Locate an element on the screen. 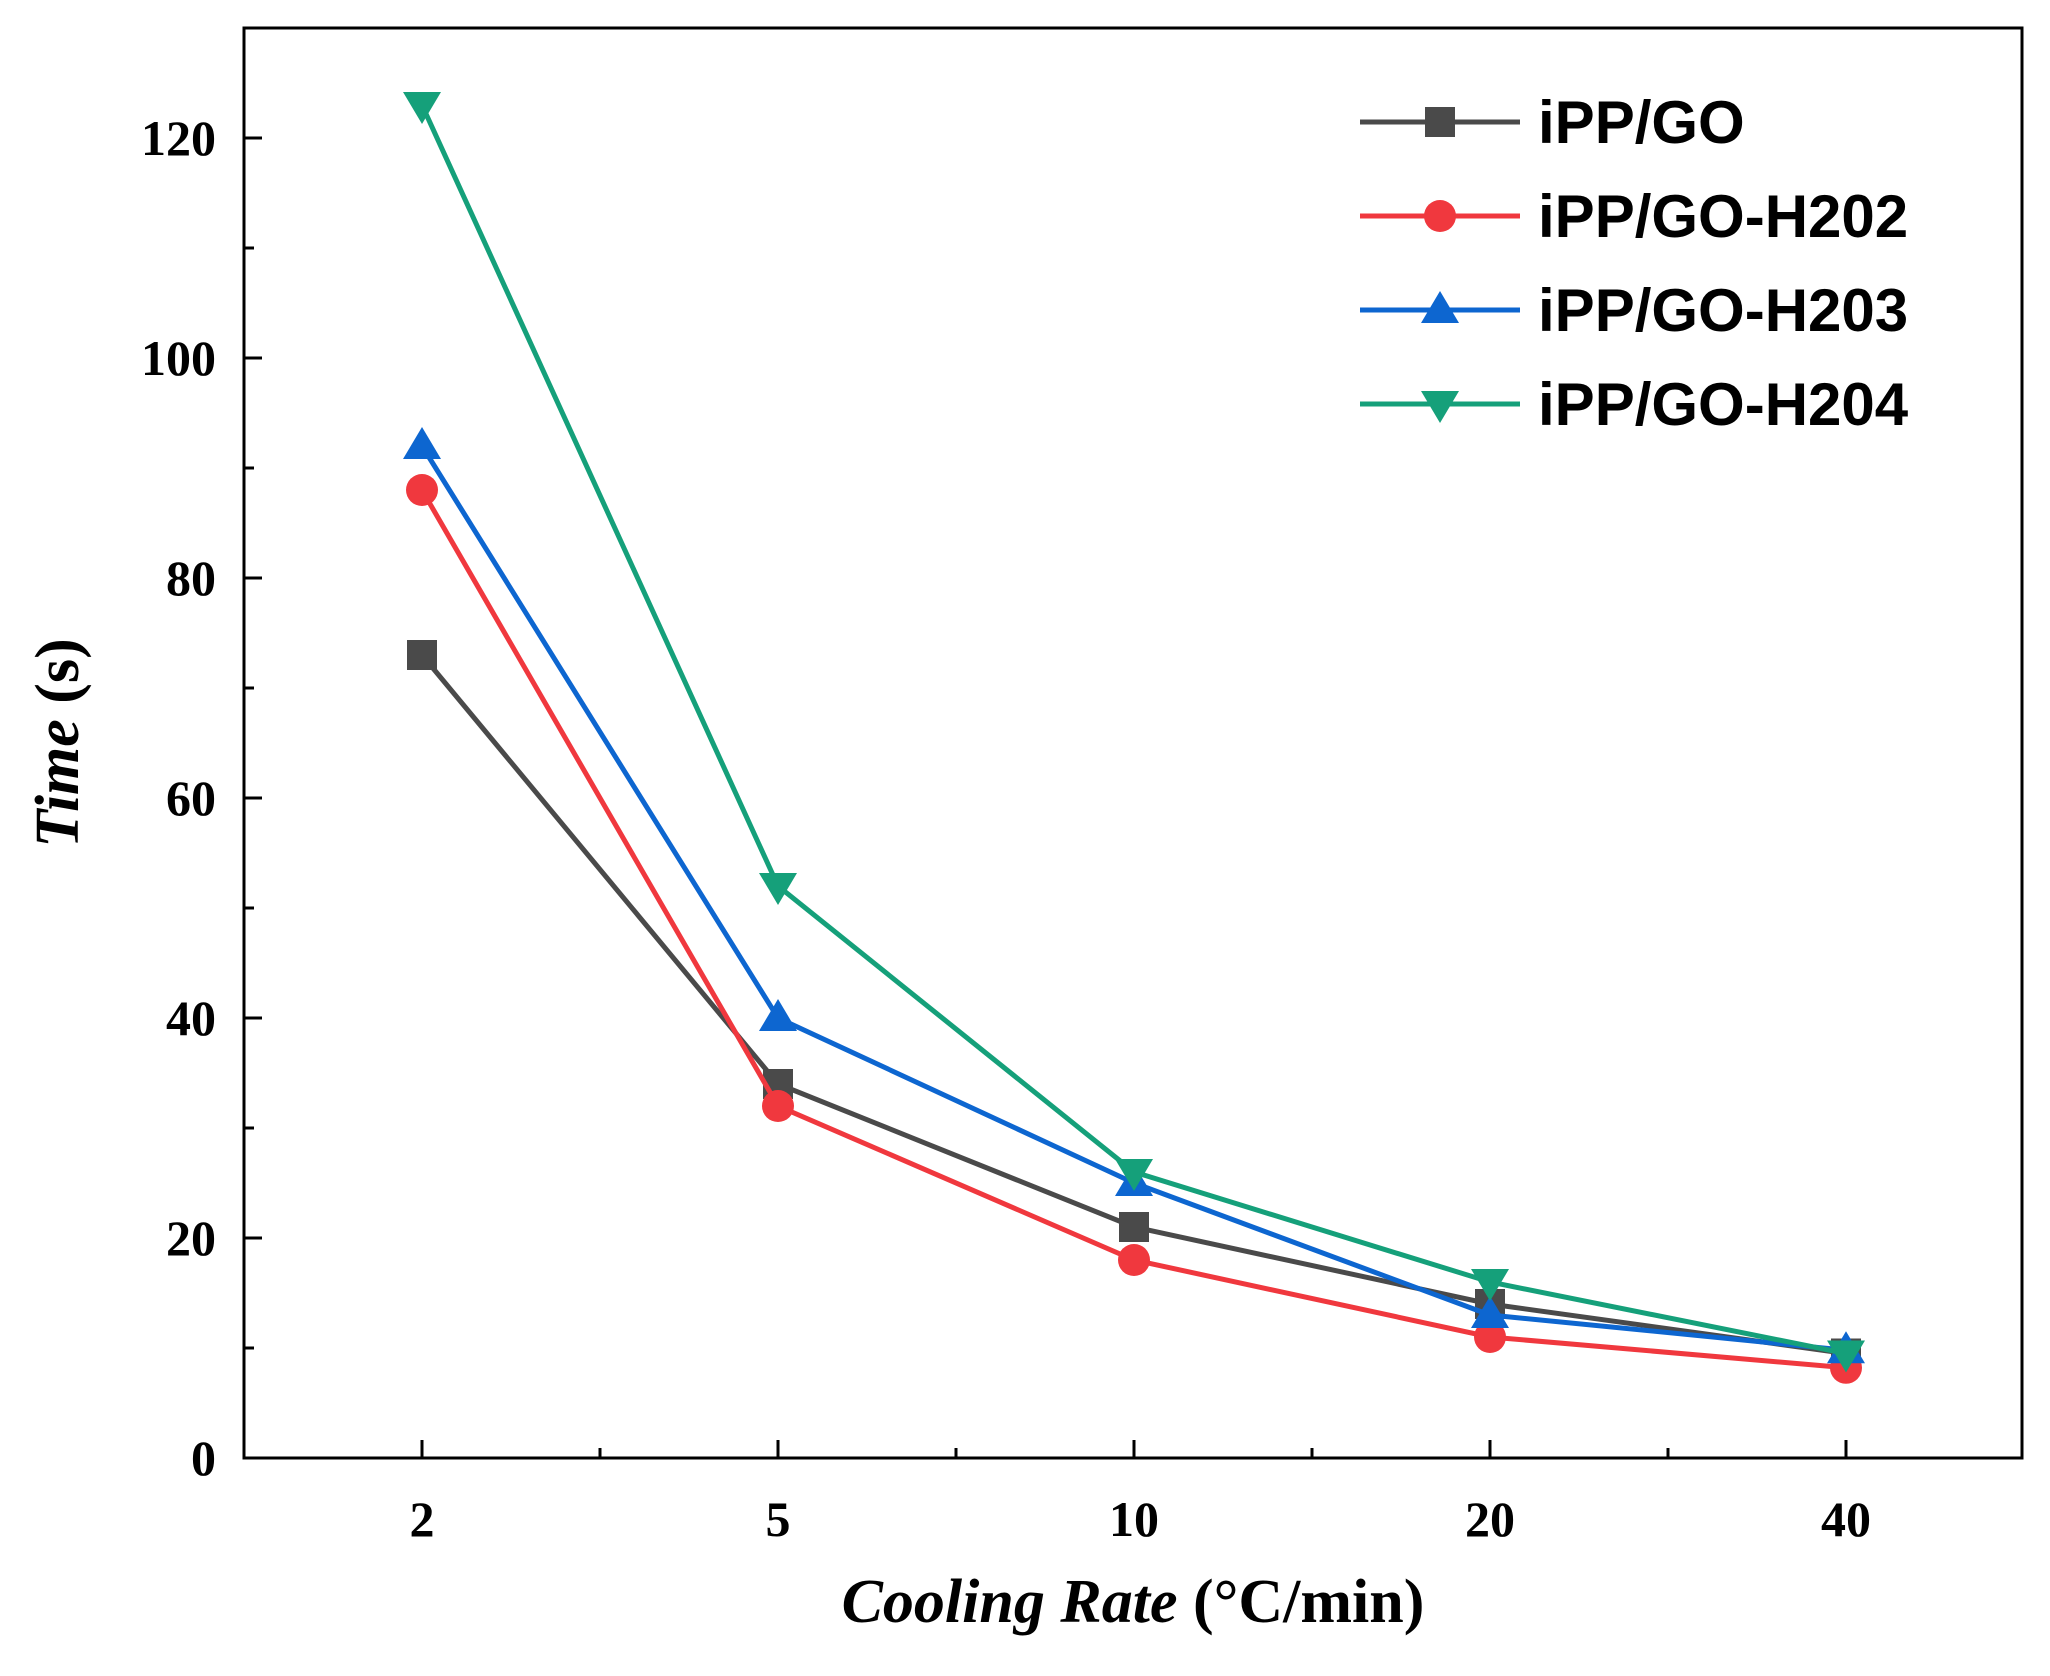  x-axis-title-unit: (°C/min) is located at coordinates (1300, 1602).